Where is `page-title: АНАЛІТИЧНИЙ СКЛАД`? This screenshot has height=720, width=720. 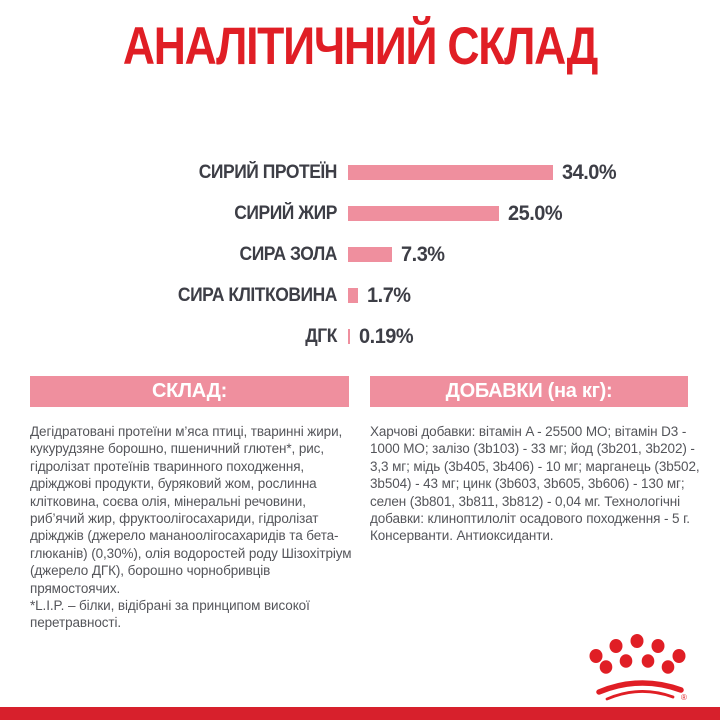 page-title: АНАЛІТИЧНИЙ СКЛАД is located at coordinates (360, 46).